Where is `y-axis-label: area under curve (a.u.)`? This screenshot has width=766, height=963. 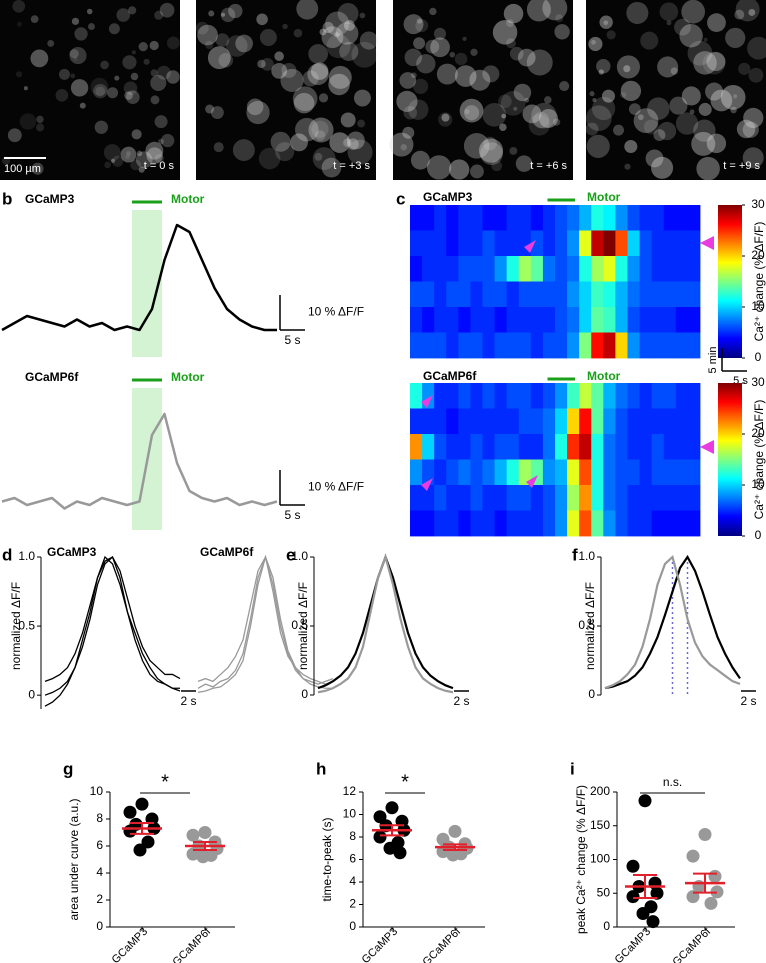 y-axis-label: area under curve (a.u.) is located at coordinates (74, 859).